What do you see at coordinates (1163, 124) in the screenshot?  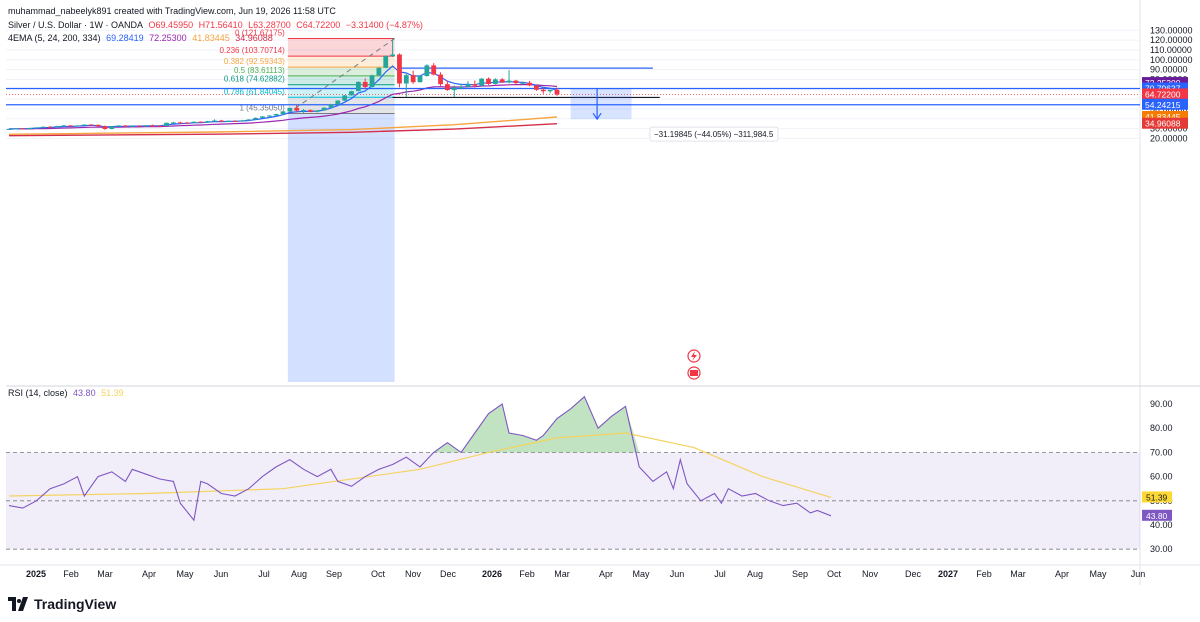 I see `price-label-text: 34.96088` at bounding box center [1163, 124].